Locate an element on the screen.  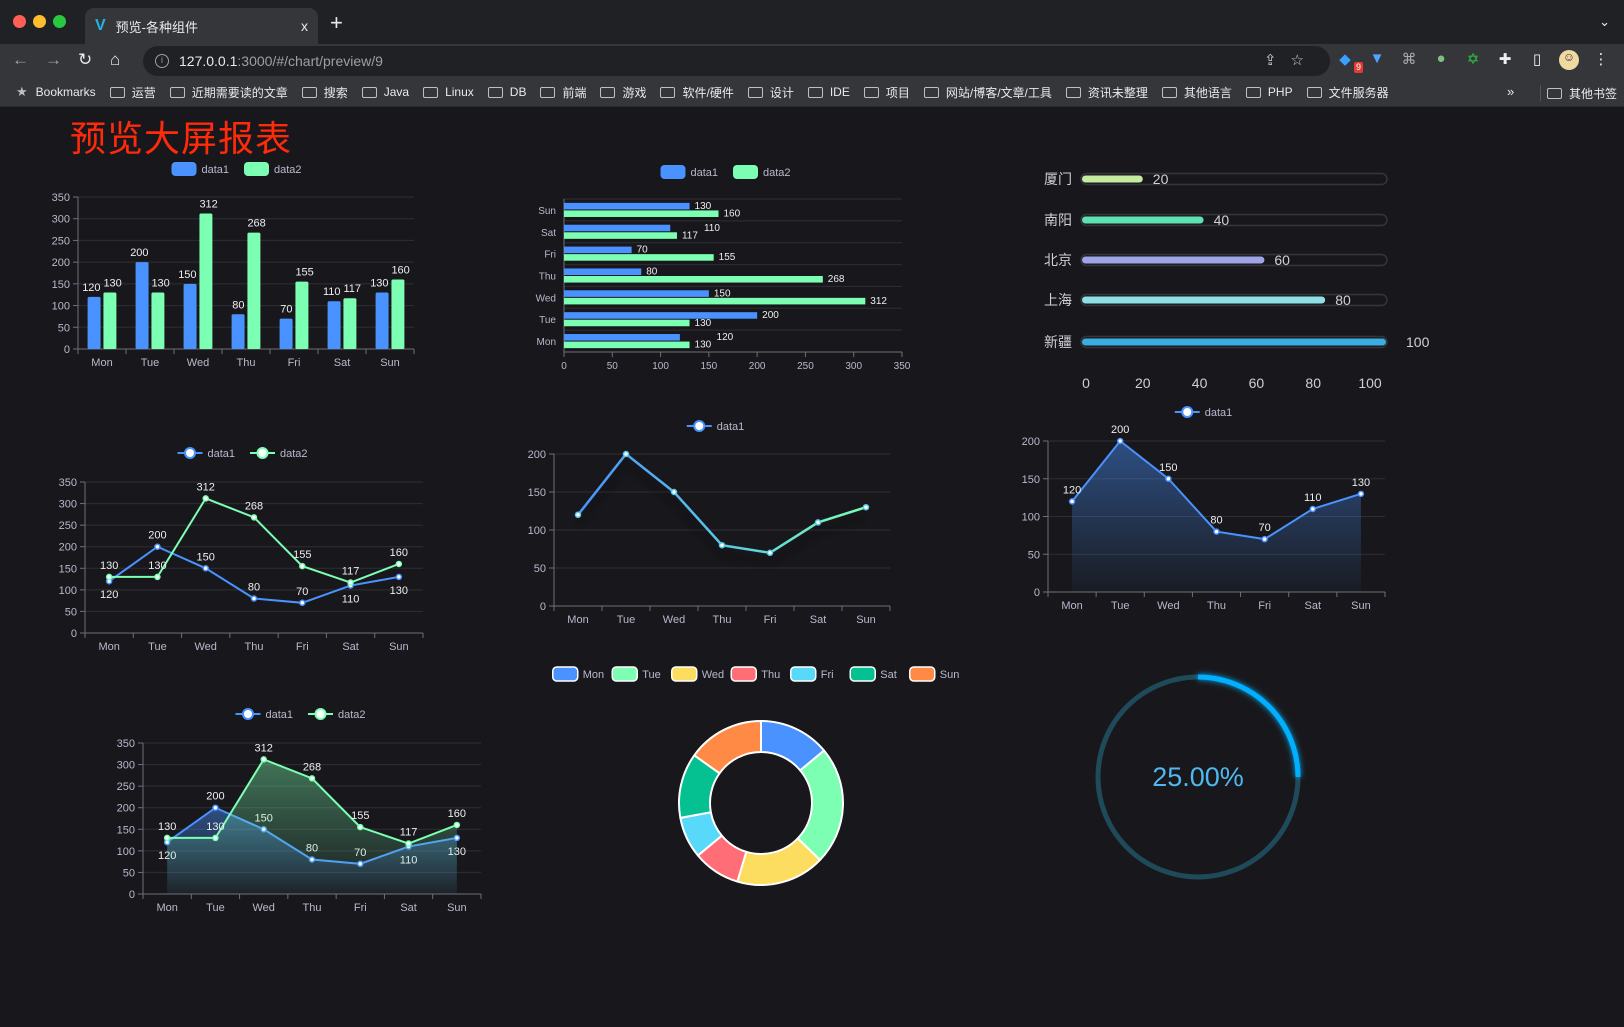
x-tick-label: Wed is located at coordinates (264, 908).